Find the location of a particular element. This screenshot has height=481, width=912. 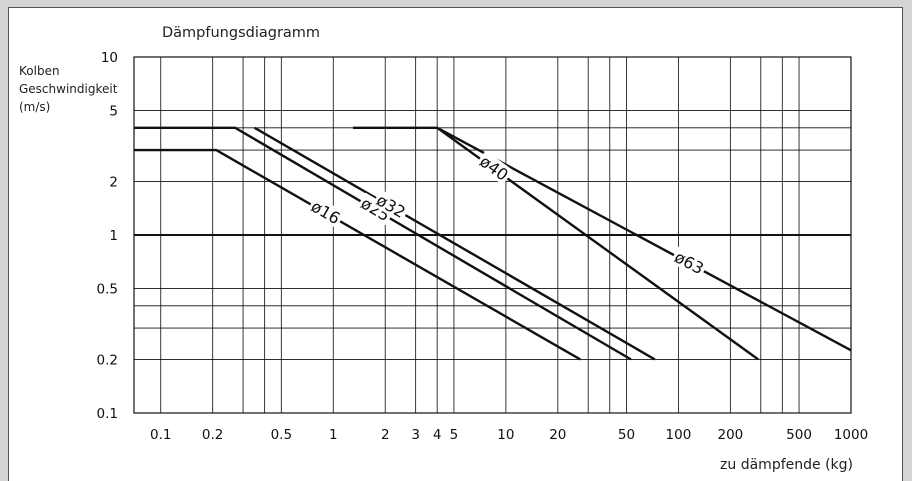

x-tick-label: 10 is located at coordinates (505, 435).